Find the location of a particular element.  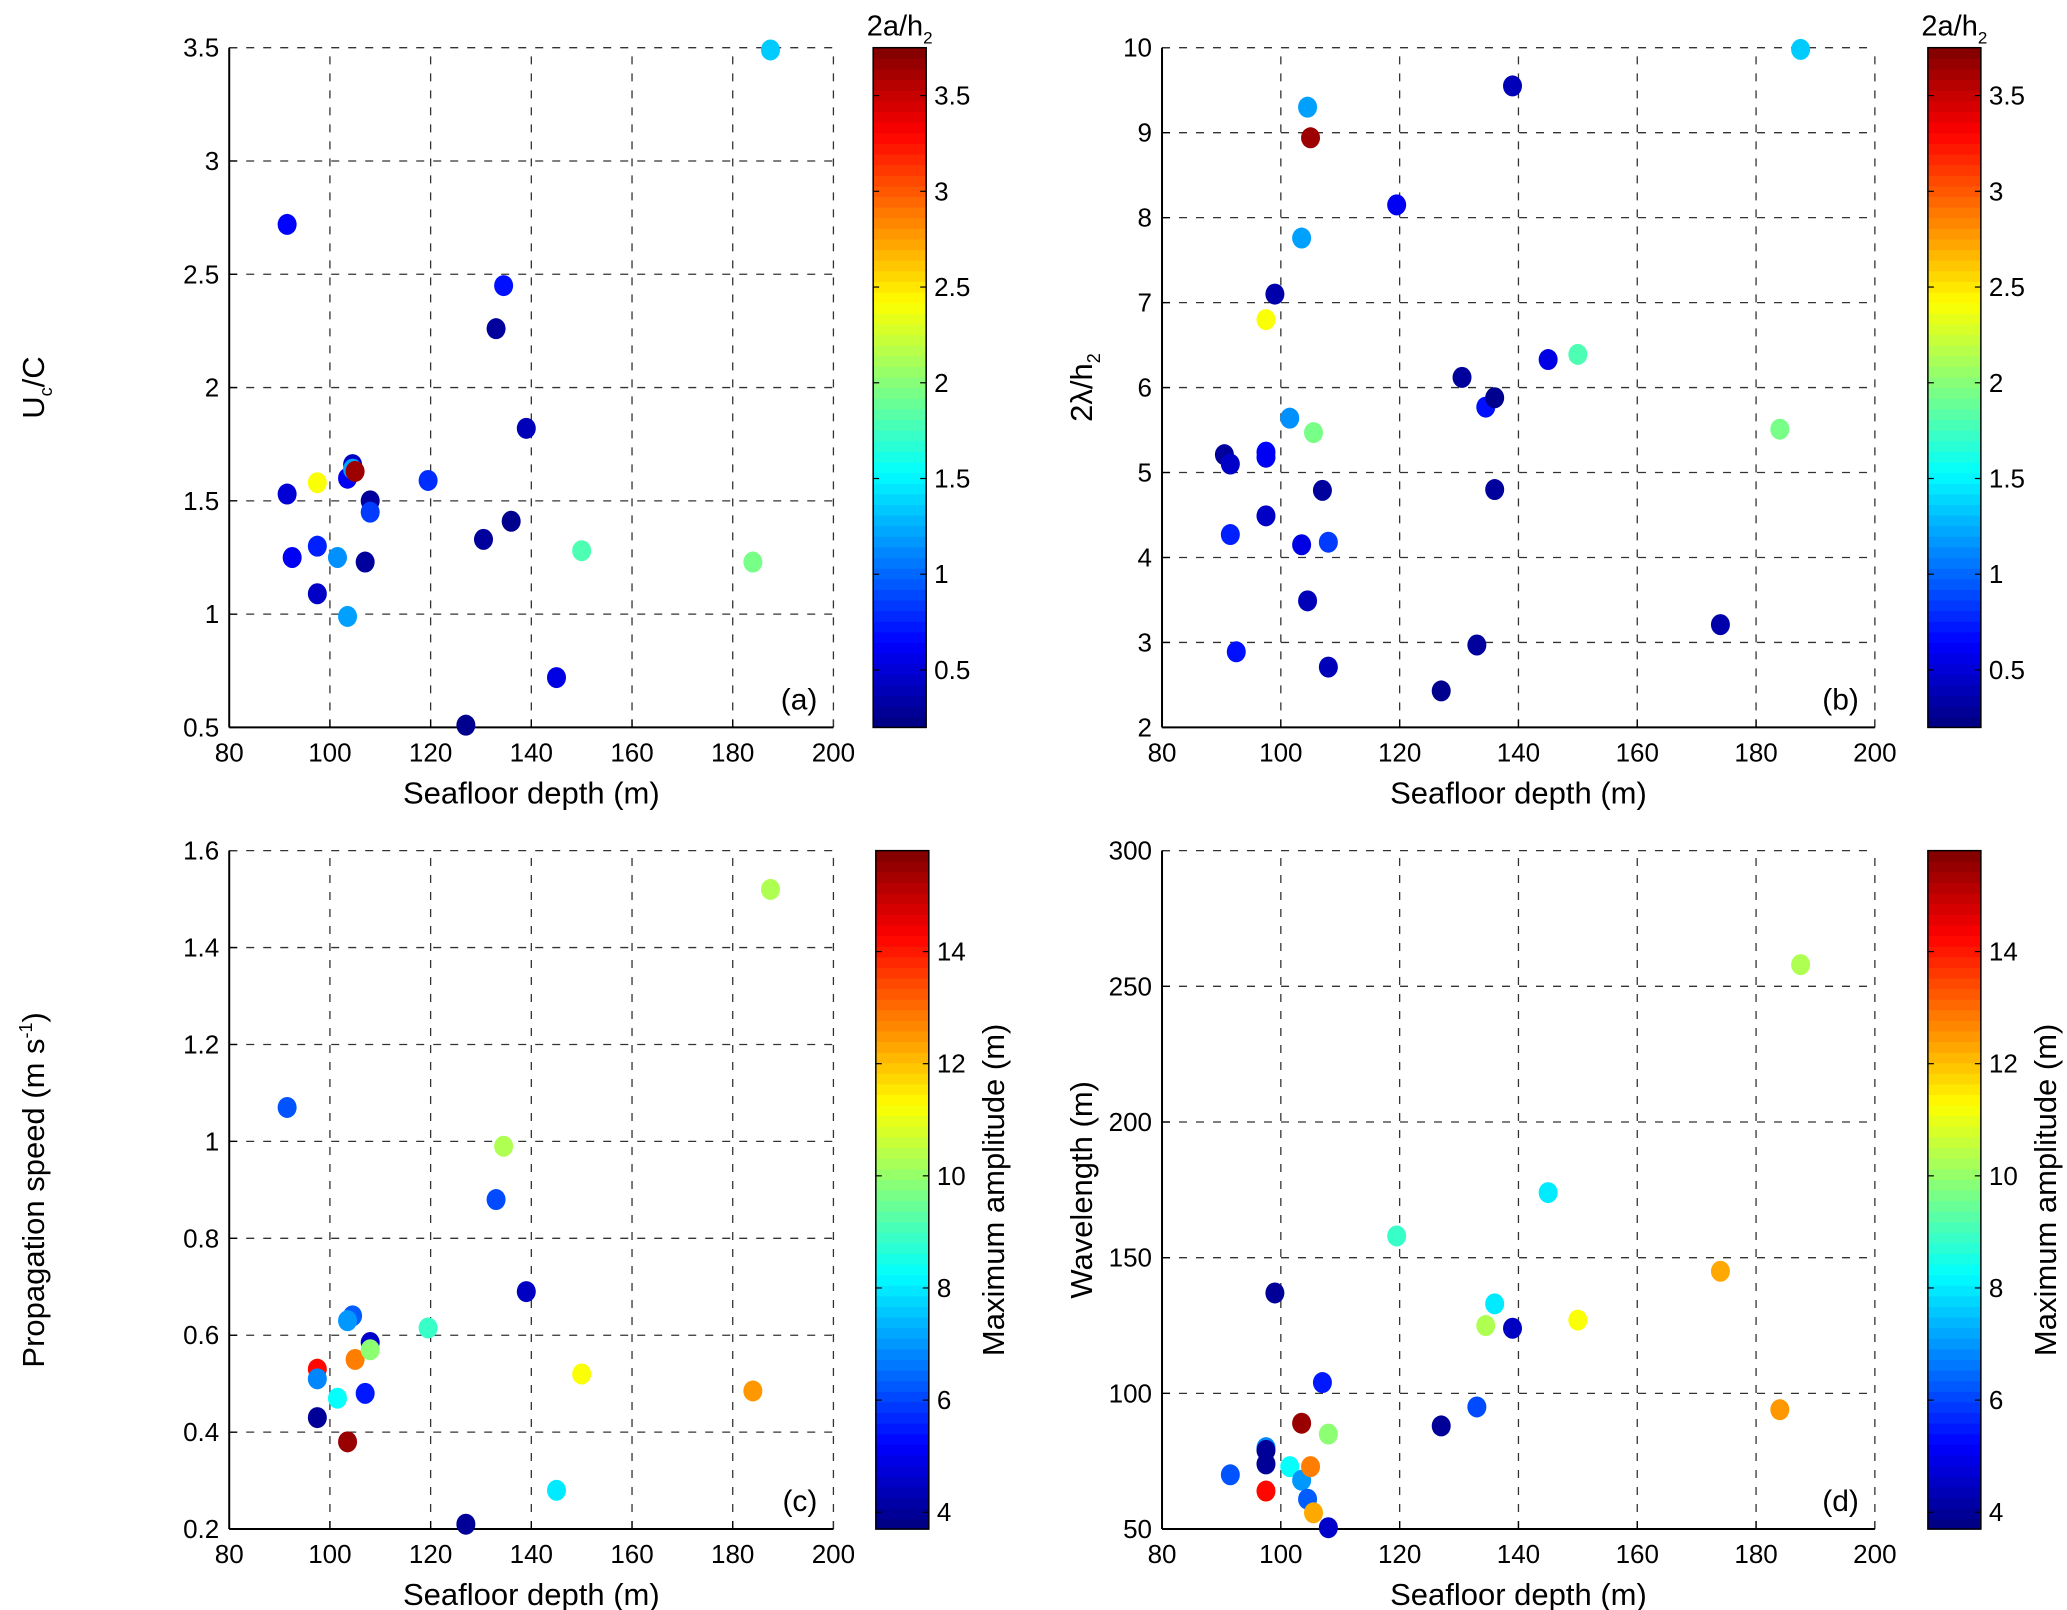

y-tick-label: 50 is located at coordinates (1137, 1529).